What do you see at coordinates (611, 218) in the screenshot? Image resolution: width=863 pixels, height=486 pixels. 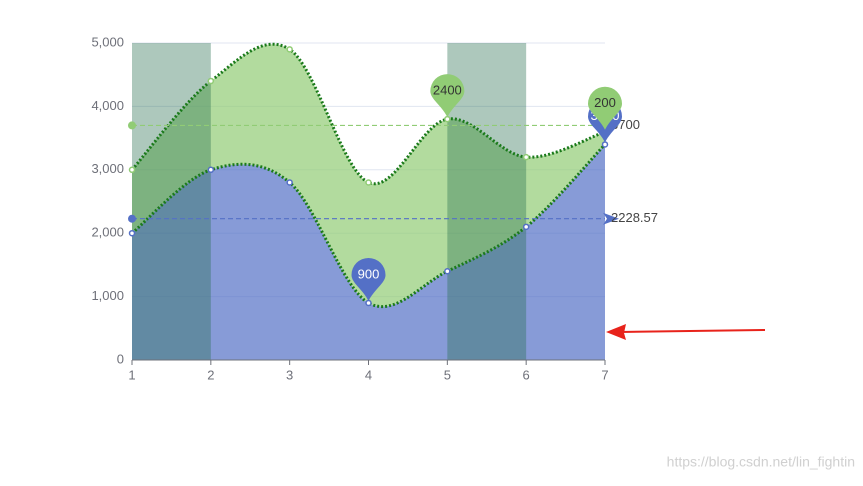 I see `average-arrow` at bounding box center [611, 218].